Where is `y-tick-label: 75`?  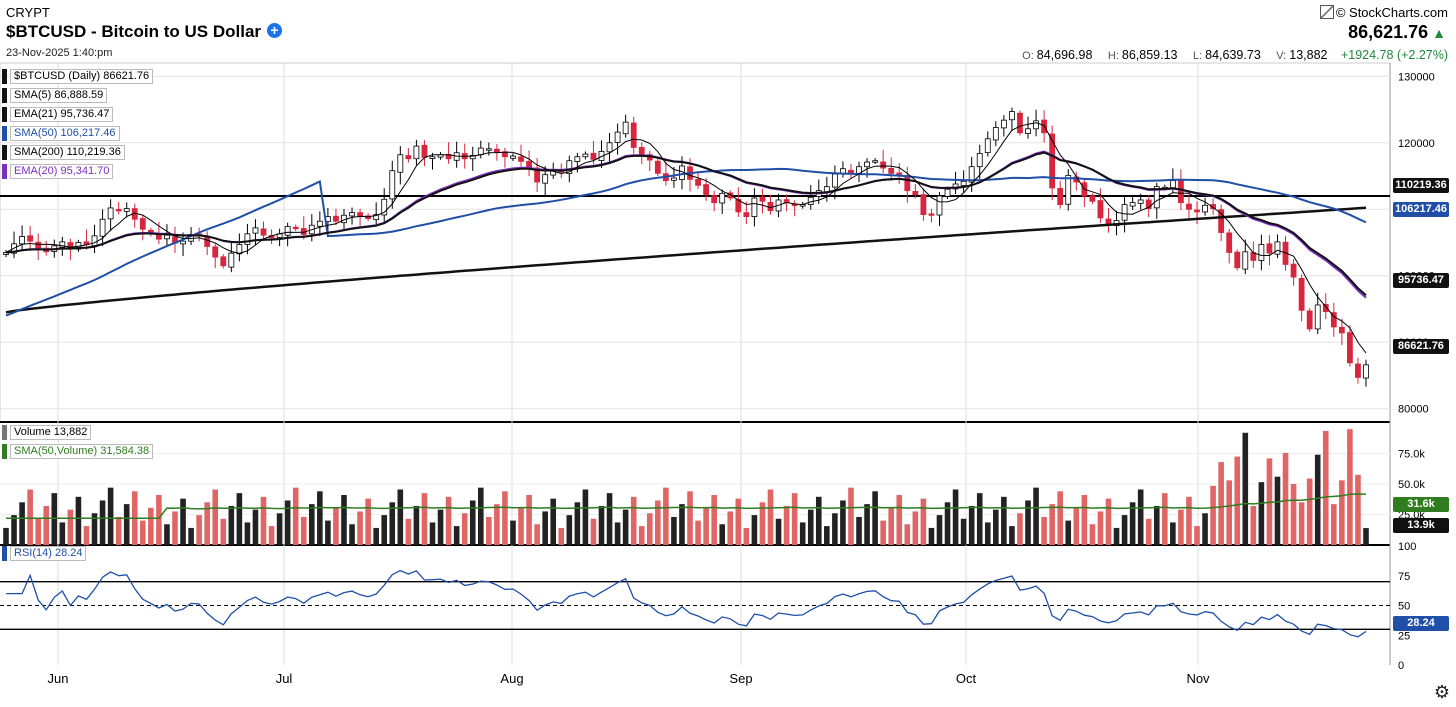 y-tick-label: 75 is located at coordinates (1404, 577).